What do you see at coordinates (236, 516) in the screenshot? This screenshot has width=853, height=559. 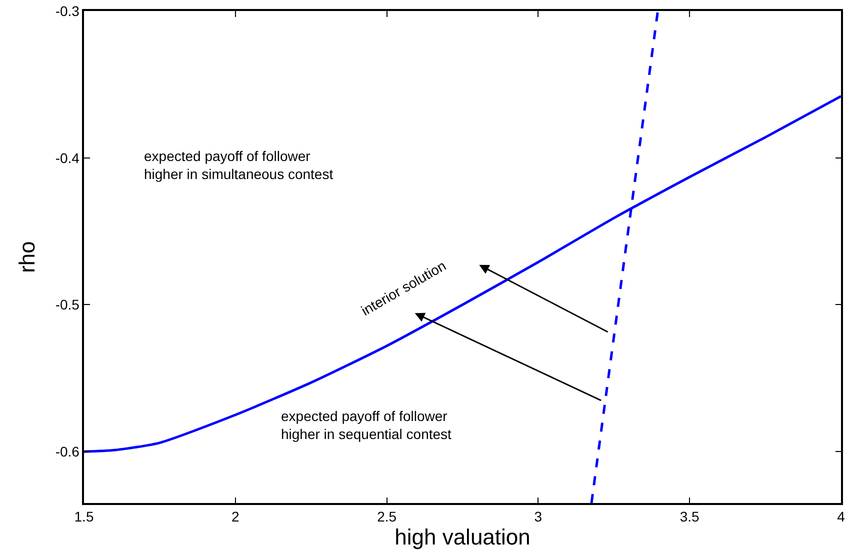 I see `x-tick-label: 2` at bounding box center [236, 516].